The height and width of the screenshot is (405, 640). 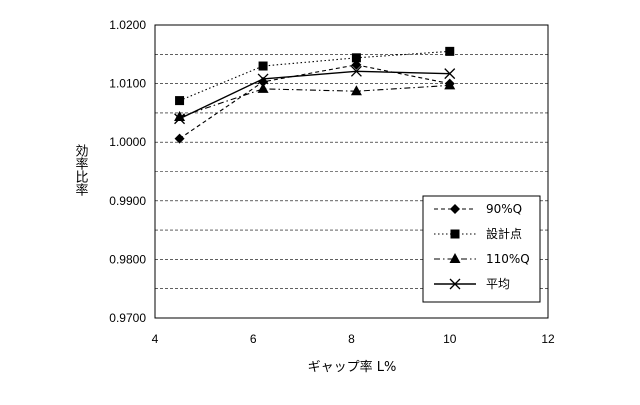 I want to click on y-tick-labels: 0.9700 0.9800 0.9900 1.0000 1.0100 1.0200, so click(x=127, y=171).